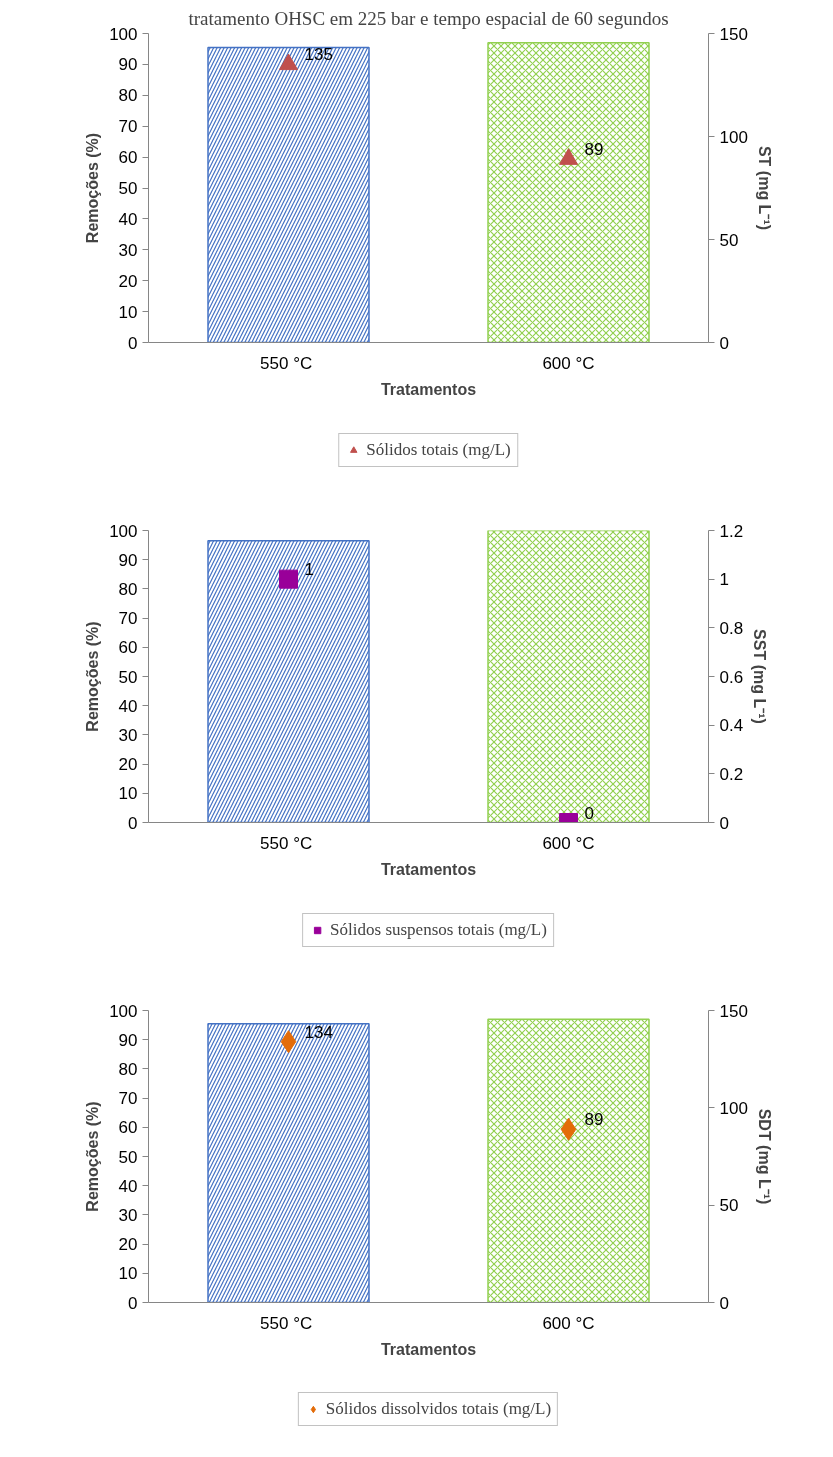  What do you see at coordinates (589, 813) in the screenshot?
I see `data-label: 0` at bounding box center [589, 813].